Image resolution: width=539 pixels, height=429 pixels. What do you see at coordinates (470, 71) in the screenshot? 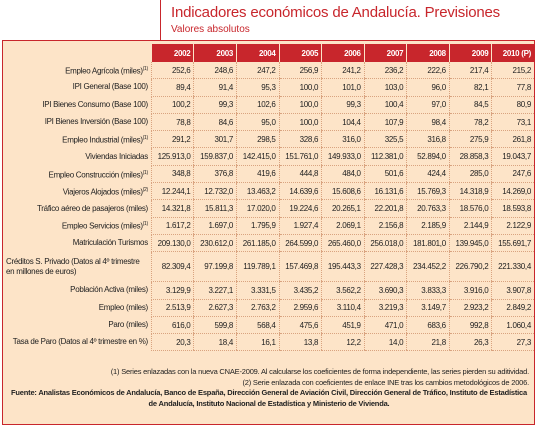
I see `cell: 217,4` at bounding box center [470, 71].